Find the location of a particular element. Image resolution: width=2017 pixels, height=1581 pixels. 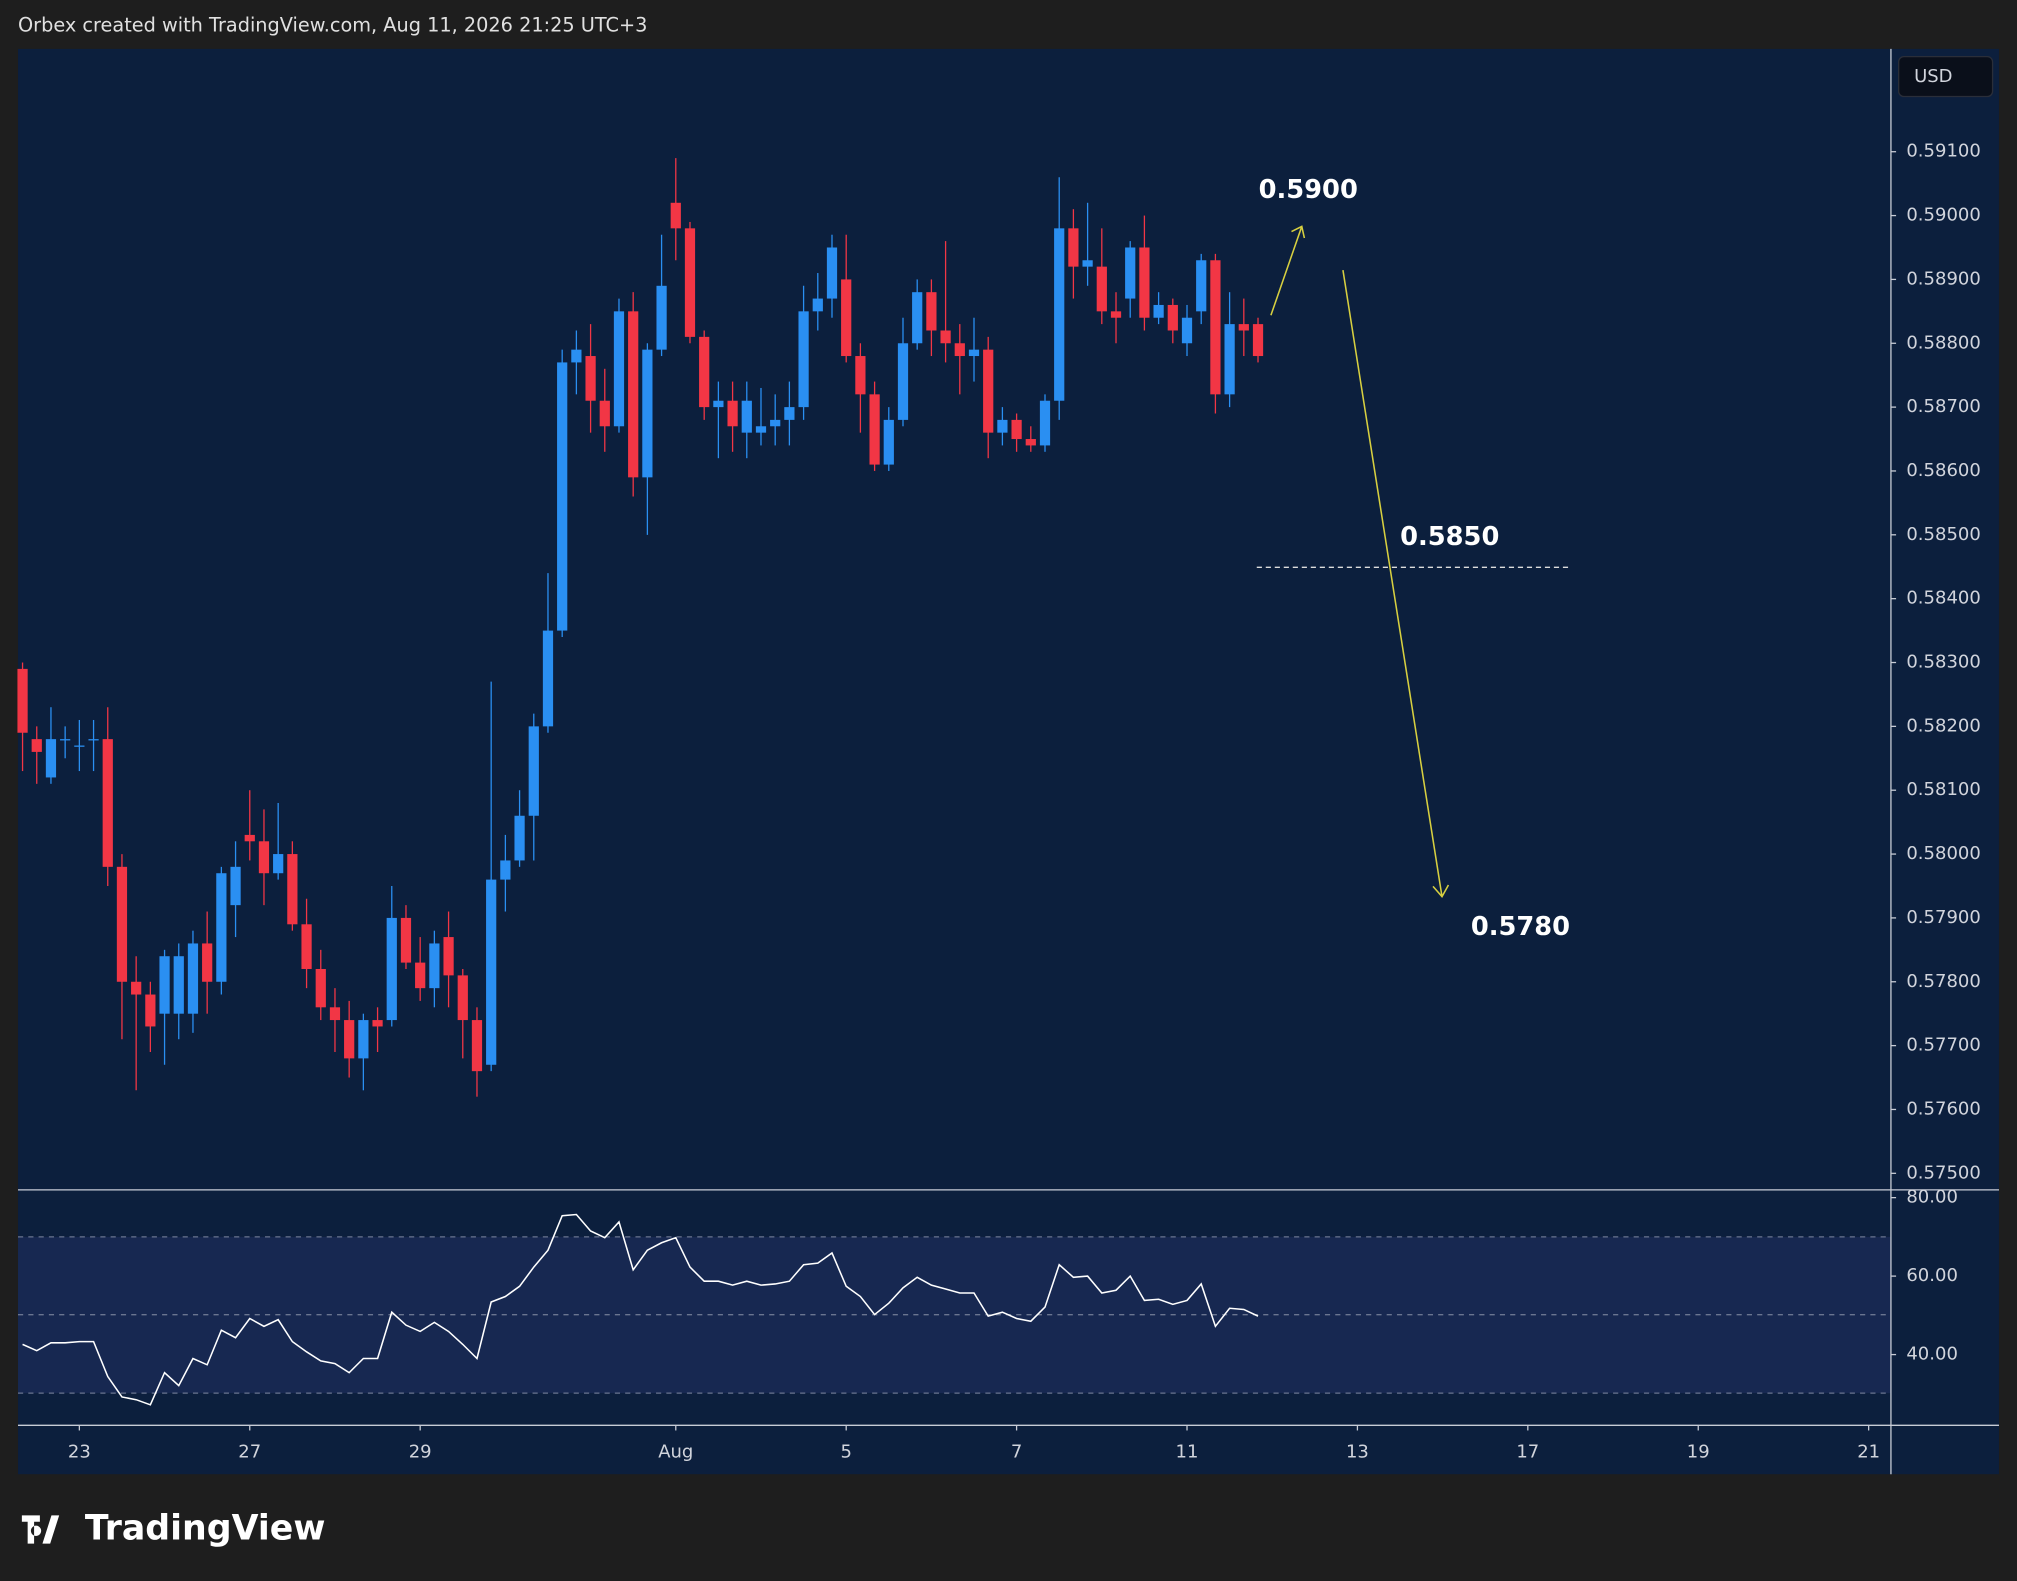

currency-box is located at coordinates (1946, 76).